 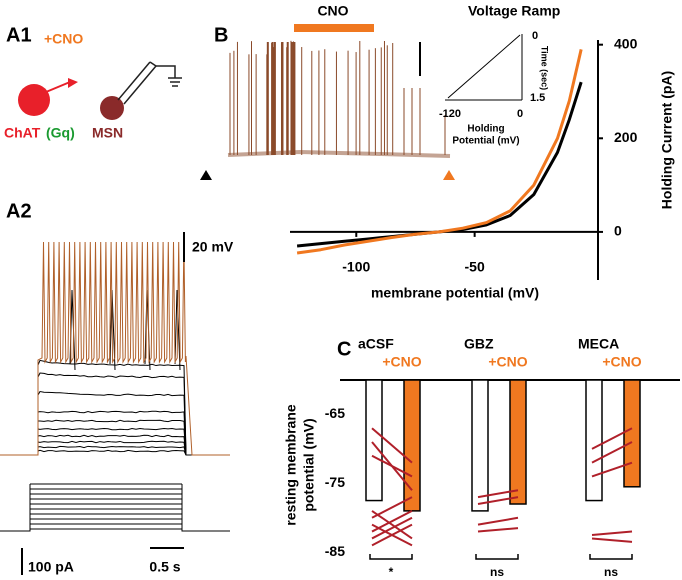 What do you see at coordinates (51, 567) in the screenshot?
I see `scale-label: 100 pA` at bounding box center [51, 567].